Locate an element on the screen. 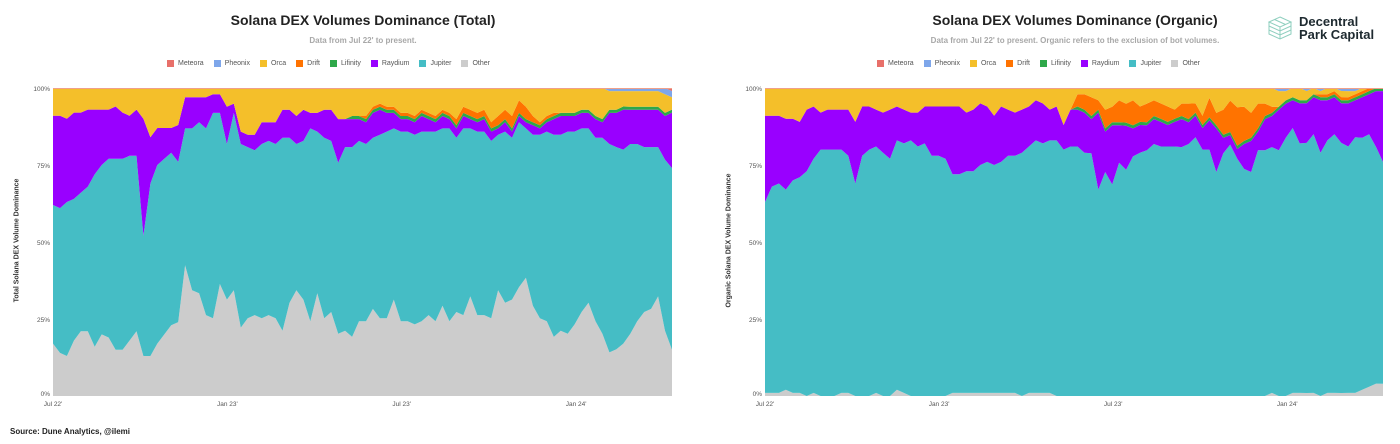 The image size is (1400, 444). logo: Decentral Park Capital is located at coordinates (1320, 28).